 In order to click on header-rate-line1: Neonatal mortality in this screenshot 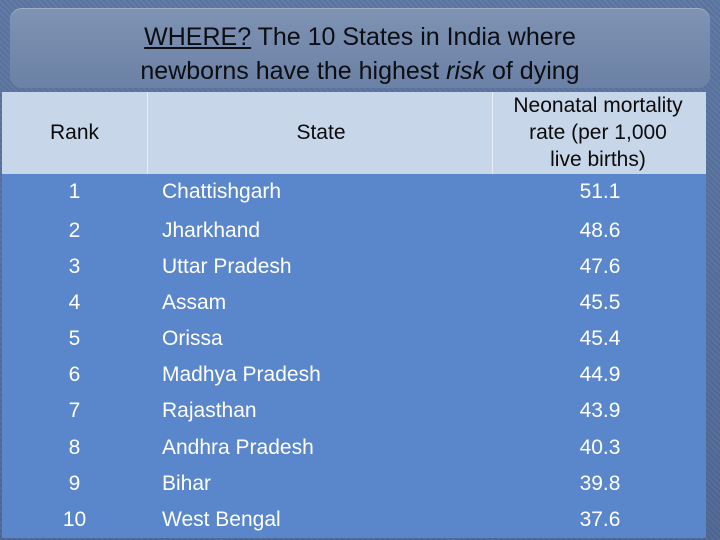, I will do `click(598, 105)`.